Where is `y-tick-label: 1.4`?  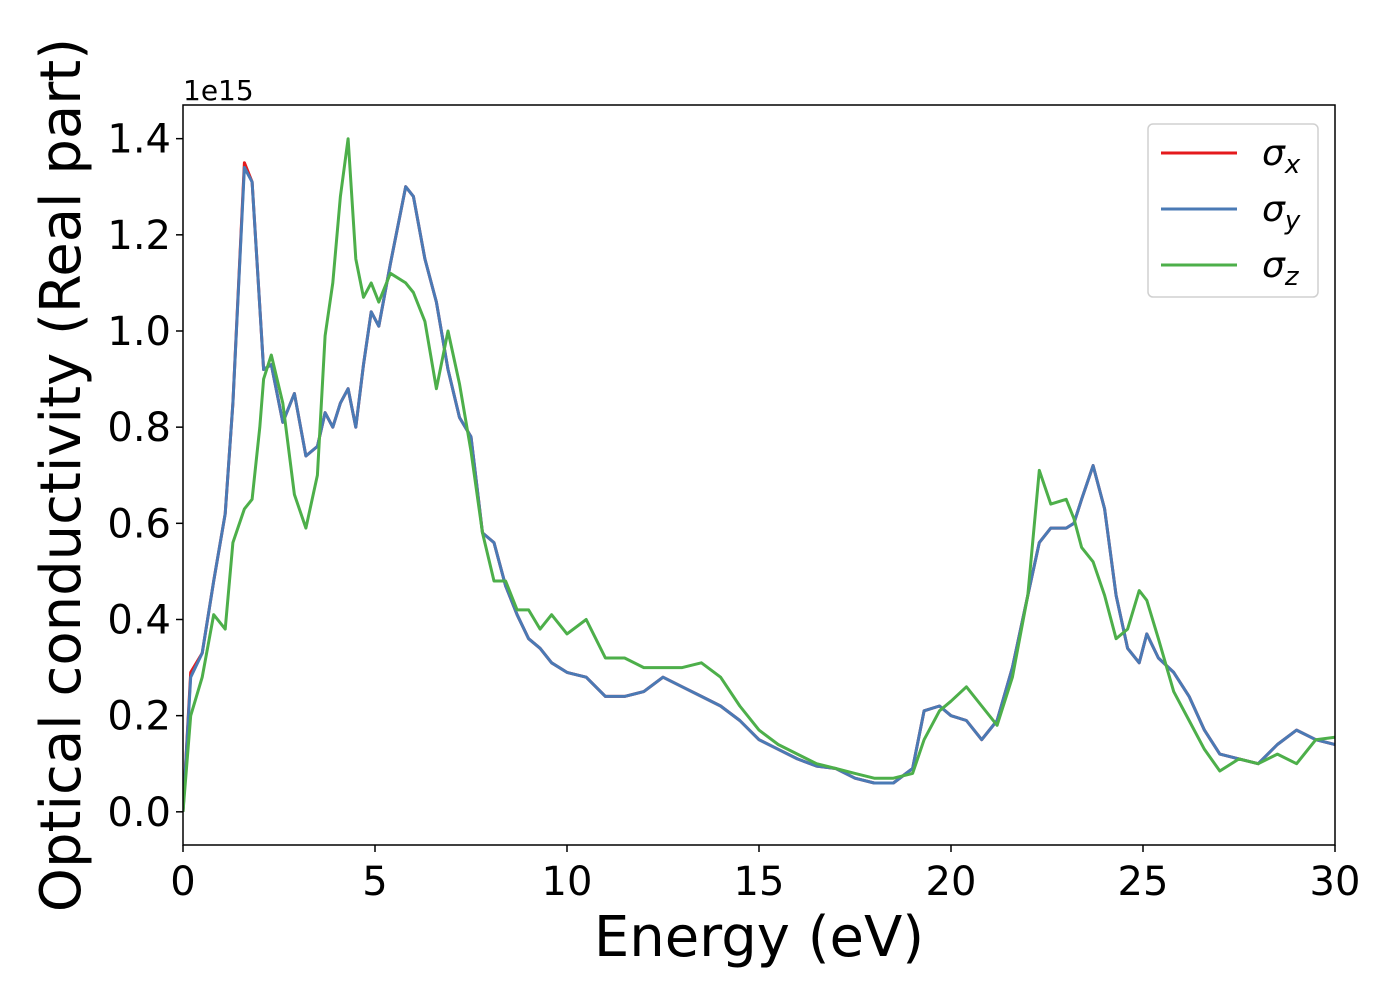 y-tick-label: 1.4 is located at coordinates (139, 140).